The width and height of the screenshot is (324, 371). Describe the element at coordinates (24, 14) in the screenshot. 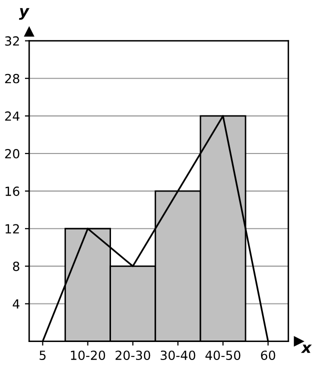

I see `y-axis-title: y` at that location.